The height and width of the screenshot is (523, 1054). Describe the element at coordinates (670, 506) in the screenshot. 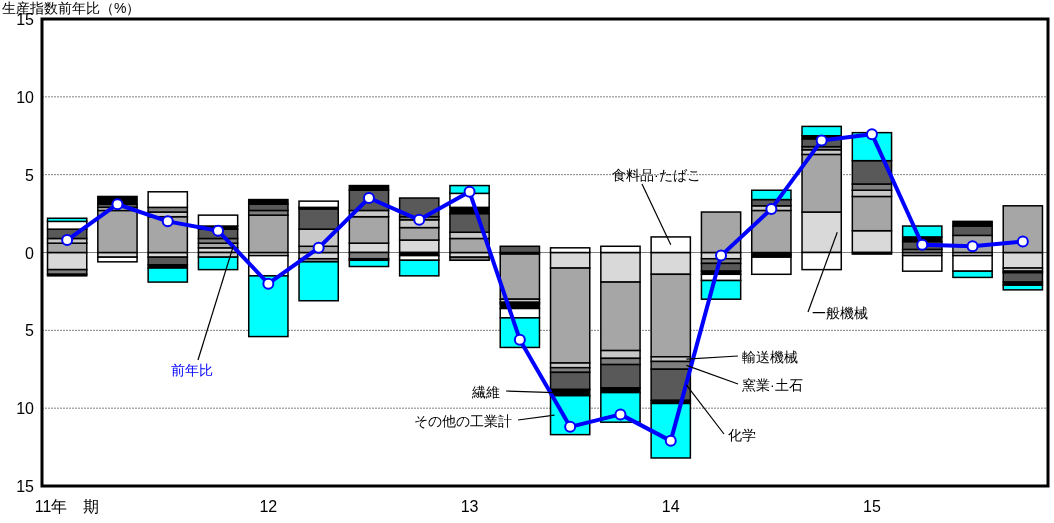

I see `x-tick-label: 14` at that location.